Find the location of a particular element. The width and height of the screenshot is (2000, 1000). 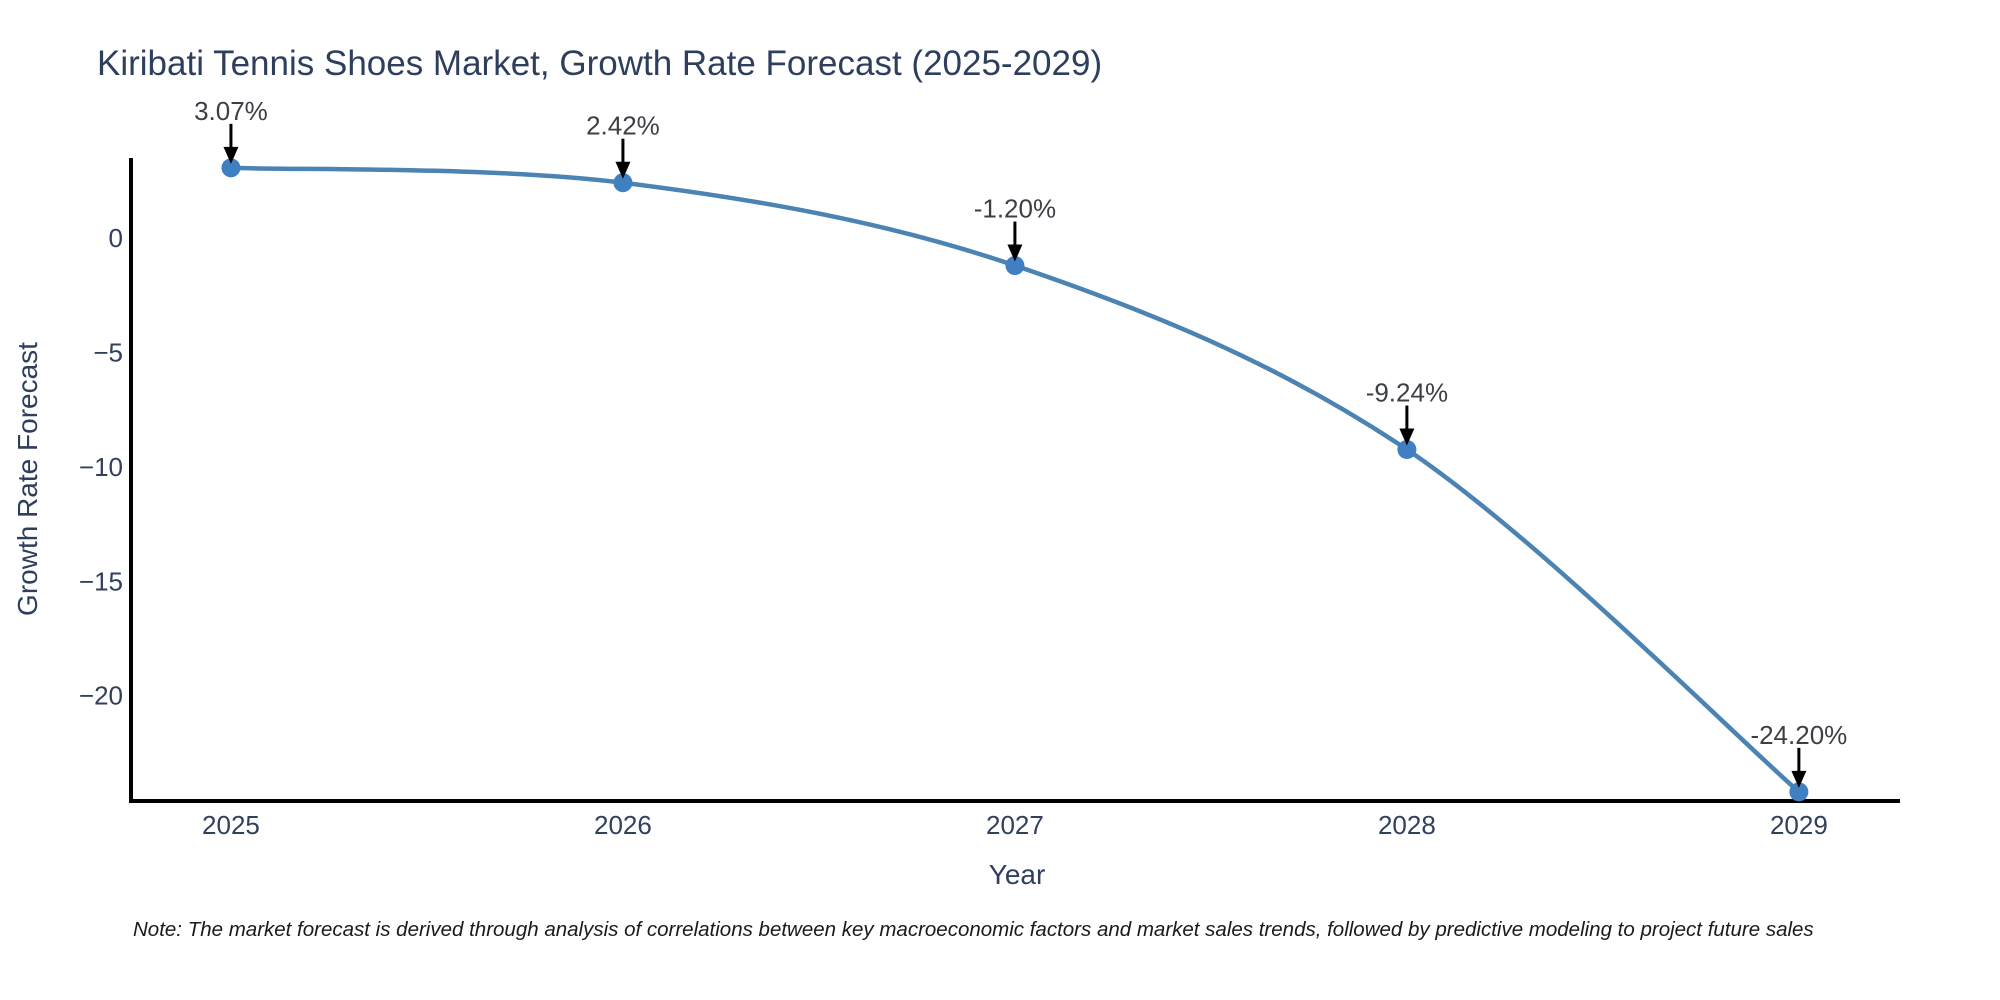

y-tick-label: −10 is located at coordinates (101, 467).